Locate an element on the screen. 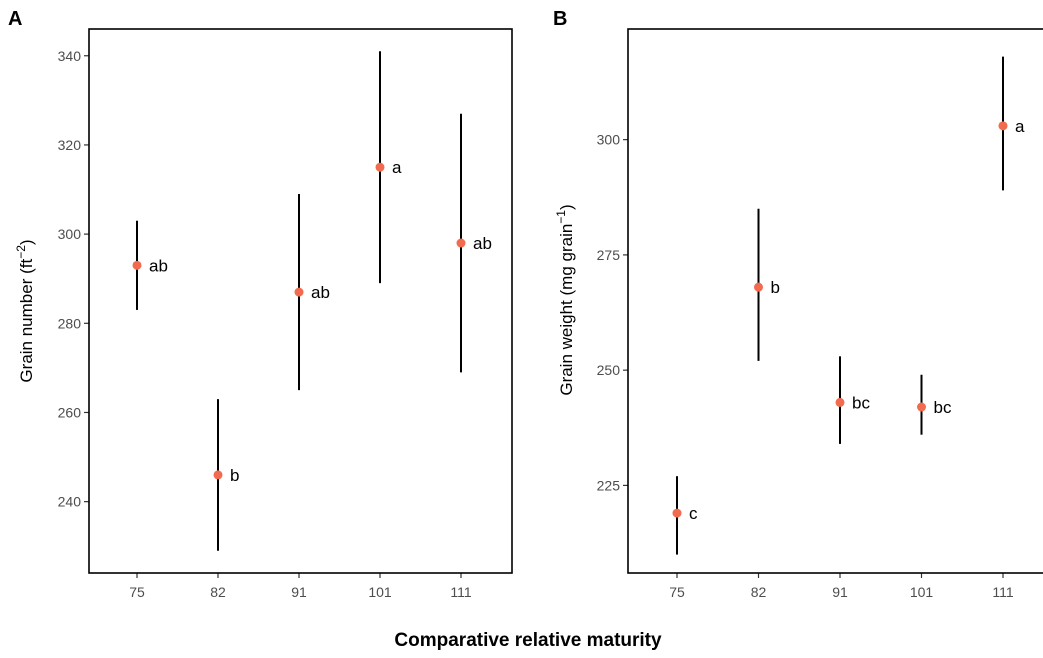 The width and height of the screenshot is (1043, 658). panel-b-x-tick-label: 75 is located at coordinates (677, 592).